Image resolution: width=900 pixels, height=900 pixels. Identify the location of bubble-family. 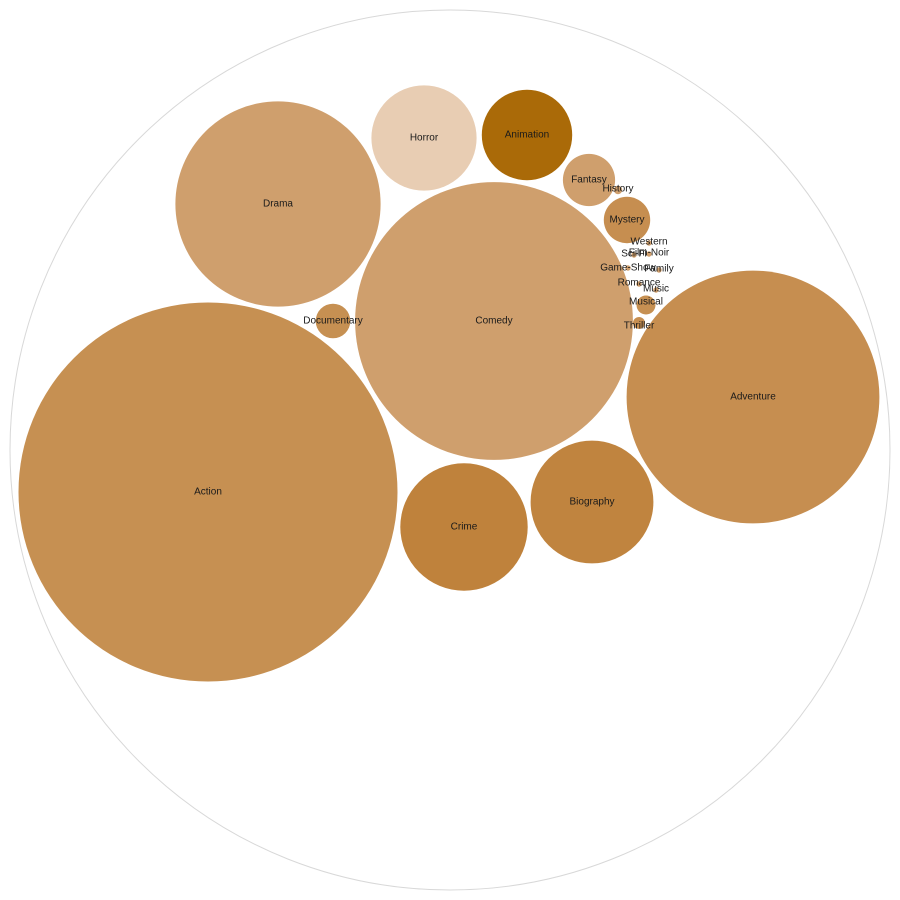
(659, 270).